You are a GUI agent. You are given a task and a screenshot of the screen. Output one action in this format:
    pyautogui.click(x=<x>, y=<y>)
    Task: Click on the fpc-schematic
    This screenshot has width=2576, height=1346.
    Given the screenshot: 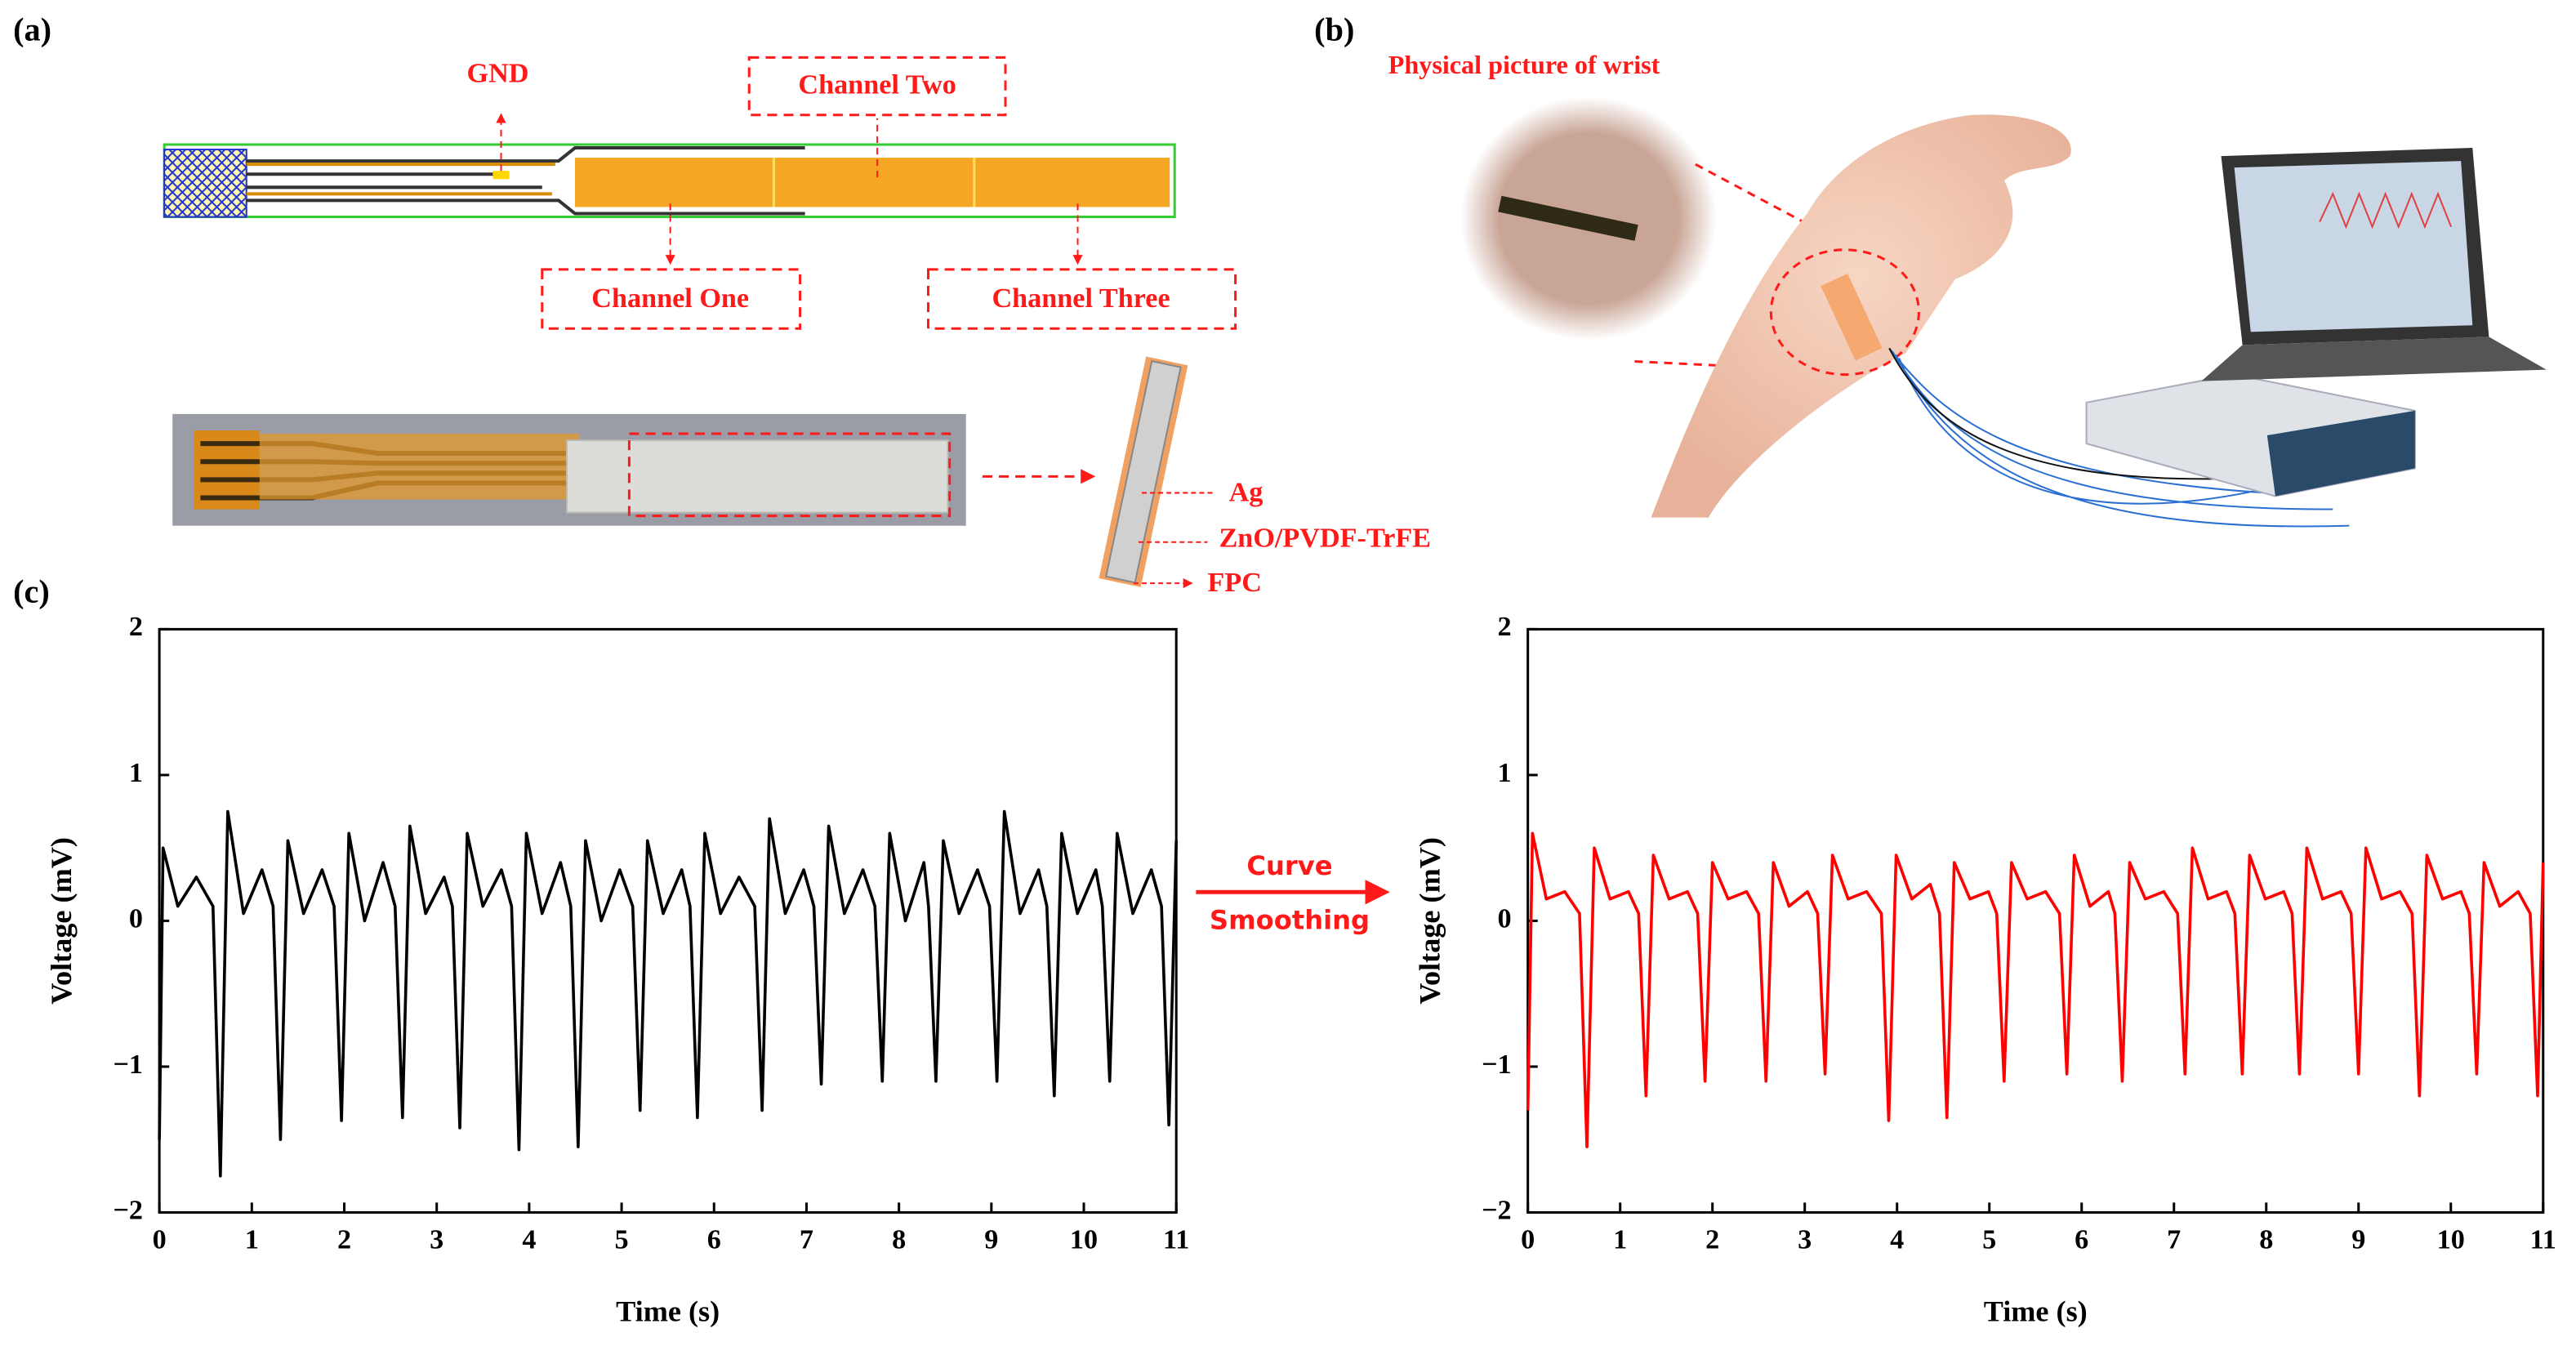 What is the action you would take?
    pyautogui.click(x=700, y=193)
    